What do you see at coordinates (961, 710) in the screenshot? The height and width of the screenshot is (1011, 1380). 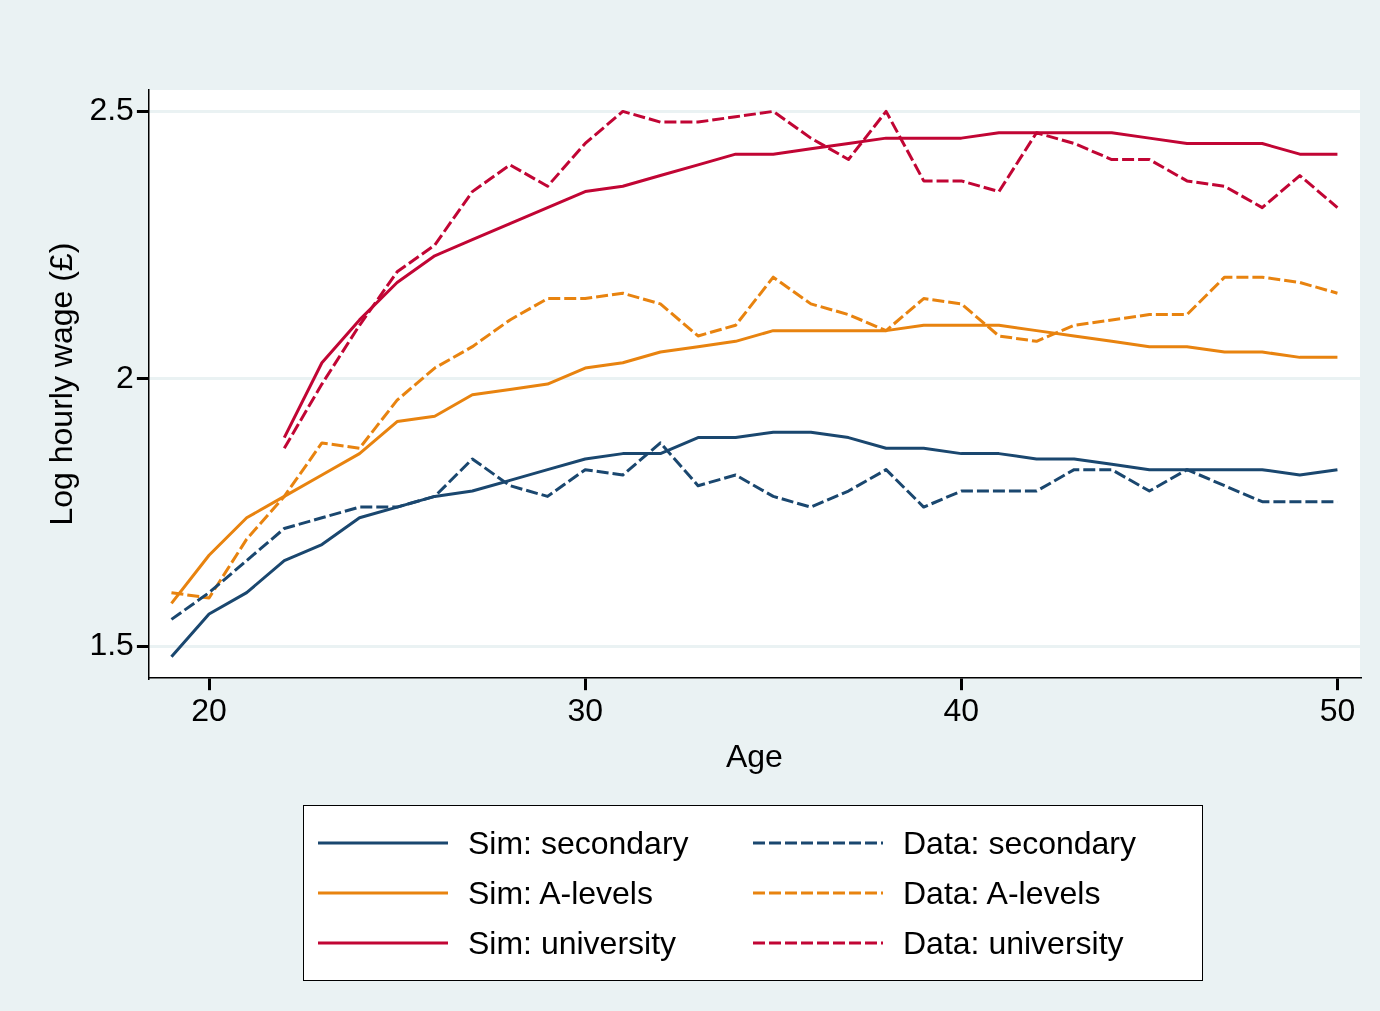 I see `x-tick-label: 40` at bounding box center [961, 710].